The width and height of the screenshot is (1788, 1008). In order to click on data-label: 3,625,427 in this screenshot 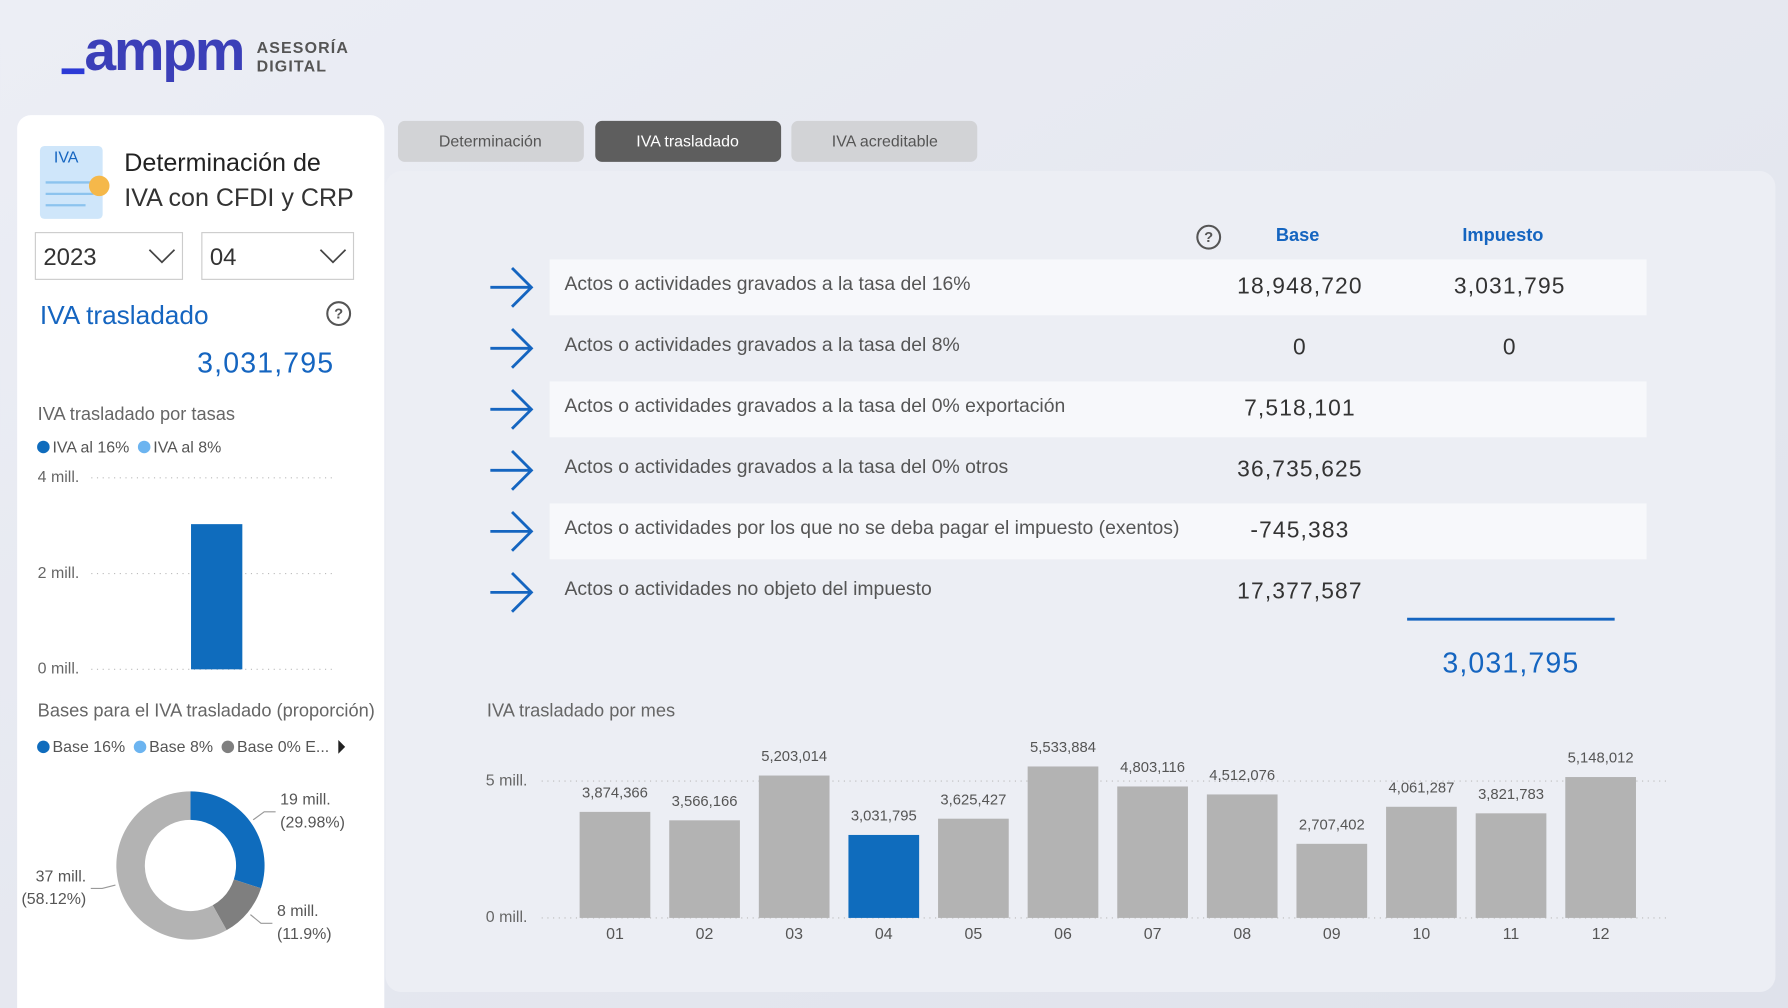, I will do `click(973, 800)`.